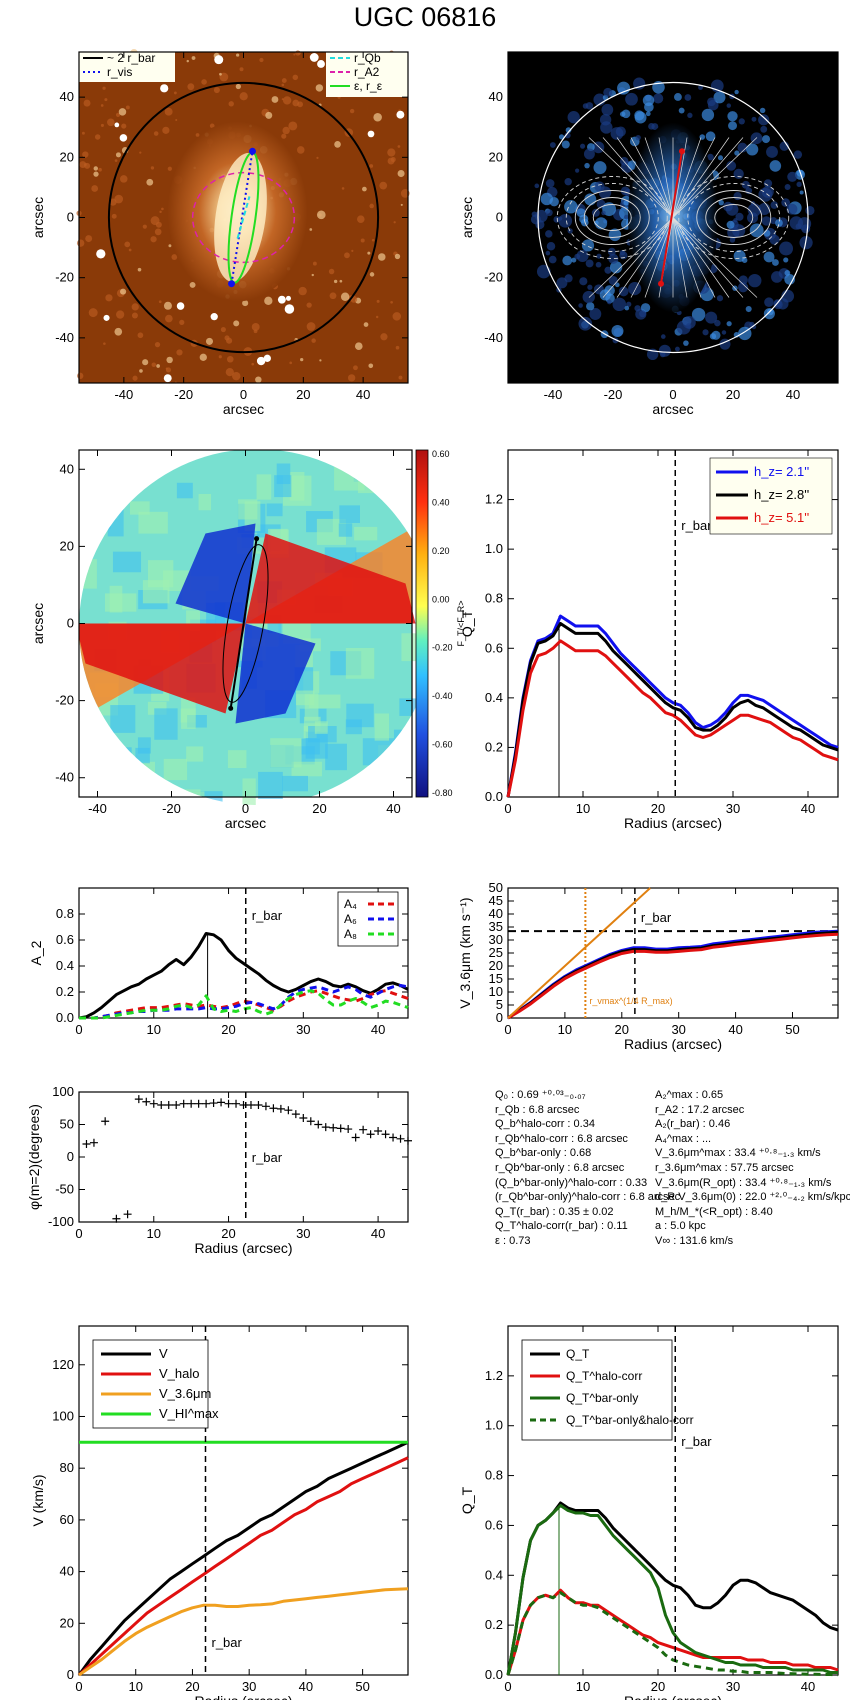 The image size is (850, 1700). Describe the element at coordinates (350, 919) in the screenshot. I see `legend-label: A₆` at that location.